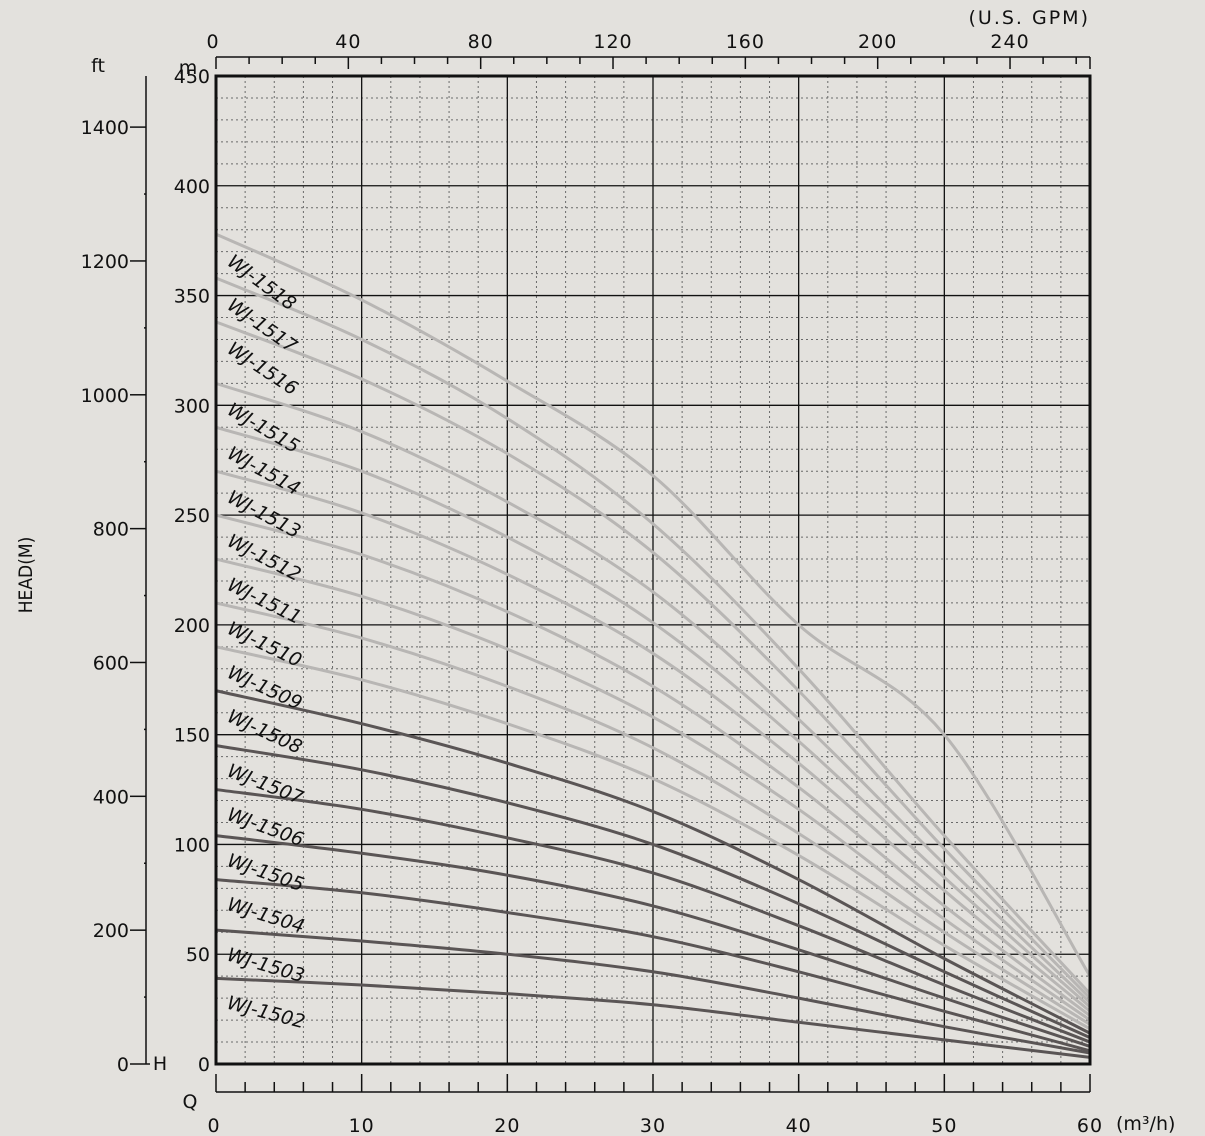  What do you see at coordinates (1145, 1124) in the screenshot?
I see `m3h-unit-label: (m³/h)` at bounding box center [1145, 1124].